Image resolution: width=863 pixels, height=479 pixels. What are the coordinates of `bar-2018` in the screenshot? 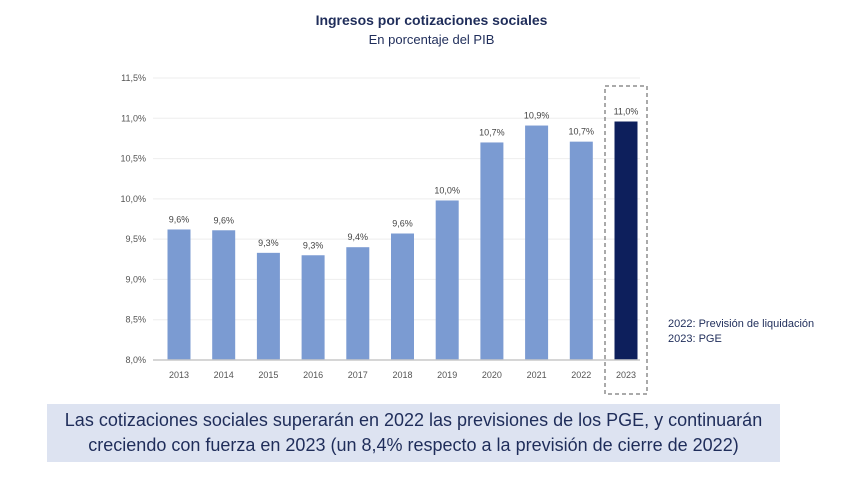 It's located at (402, 296).